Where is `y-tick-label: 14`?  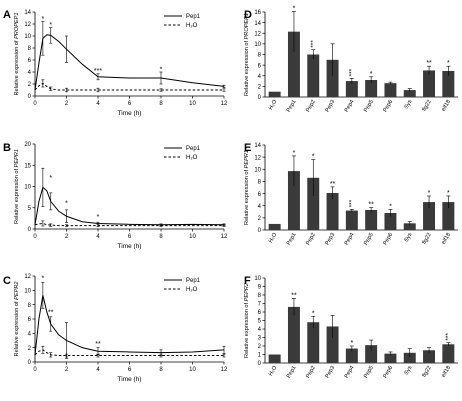
y-tick-label: 14 is located at coordinates (27, 13).